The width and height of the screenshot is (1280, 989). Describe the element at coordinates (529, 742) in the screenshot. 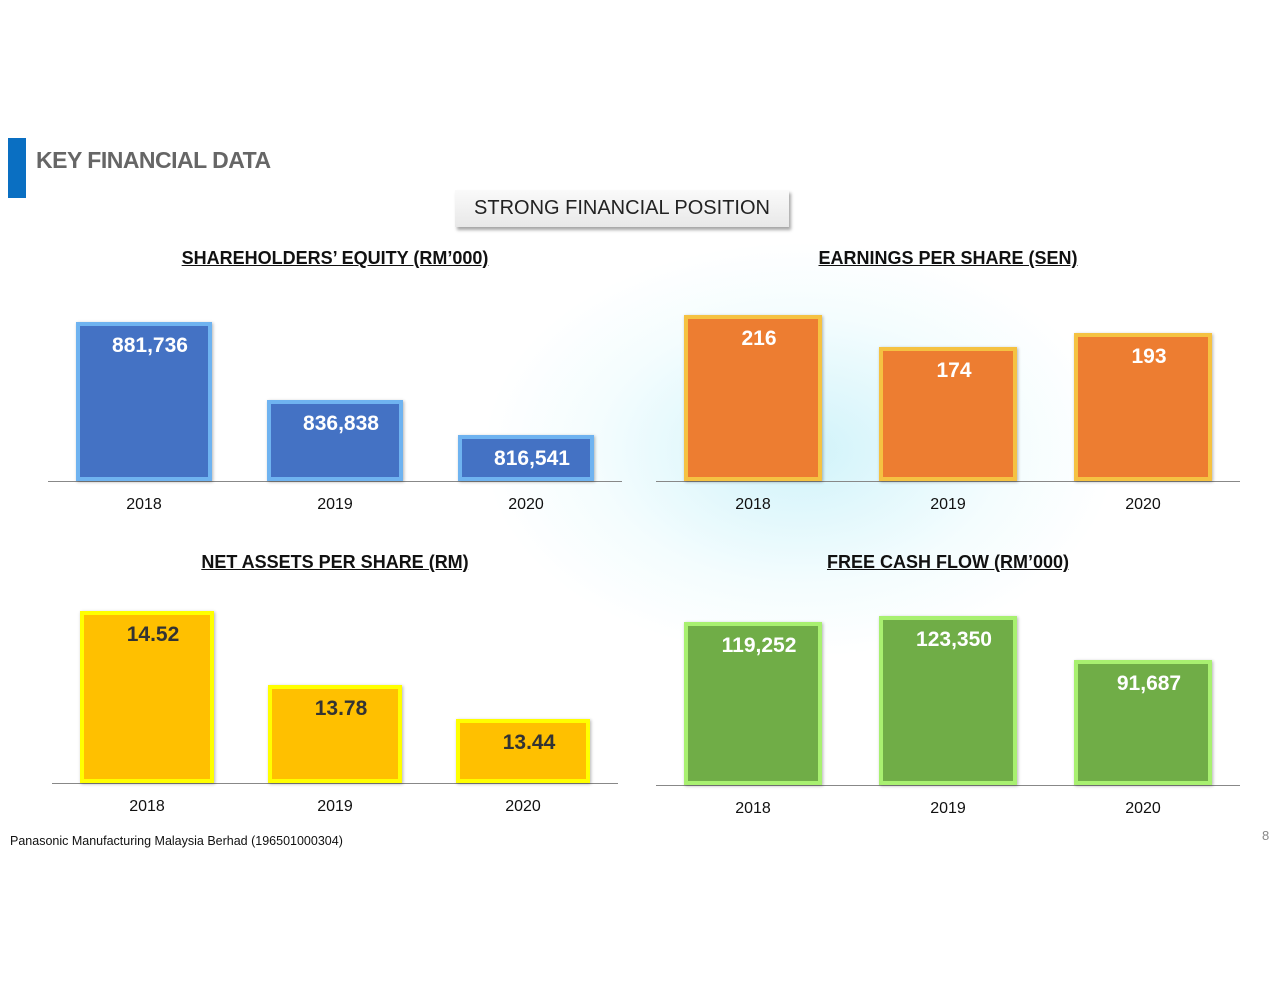

I see `net-assets-per-share-value-label: 13.44` at that location.